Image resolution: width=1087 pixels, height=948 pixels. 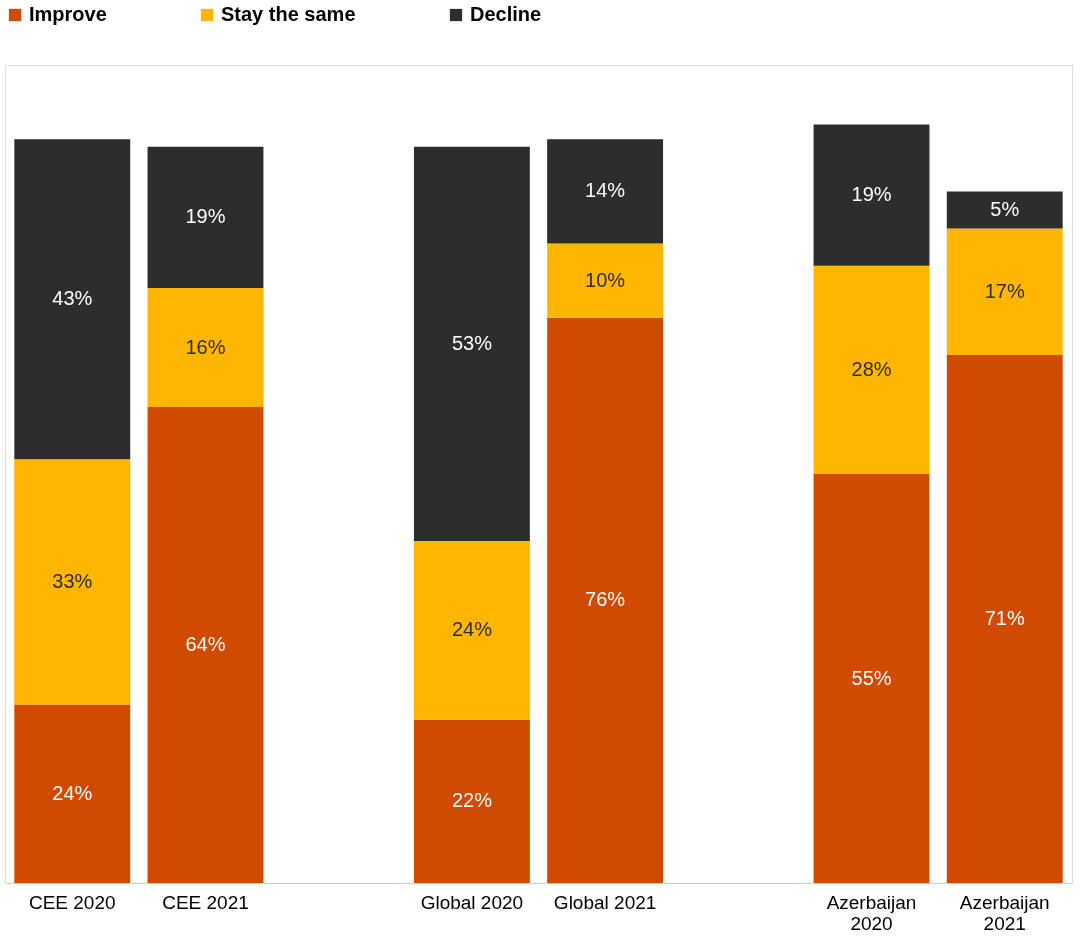 I want to click on legend-label: Improve, so click(x=68, y=14).